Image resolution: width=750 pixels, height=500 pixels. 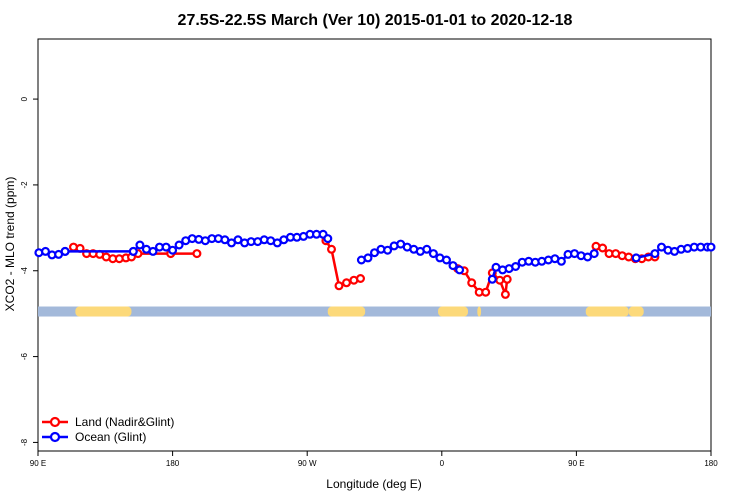 I want to click on x-tick-label: 90 W, so click(x=307, y=463).